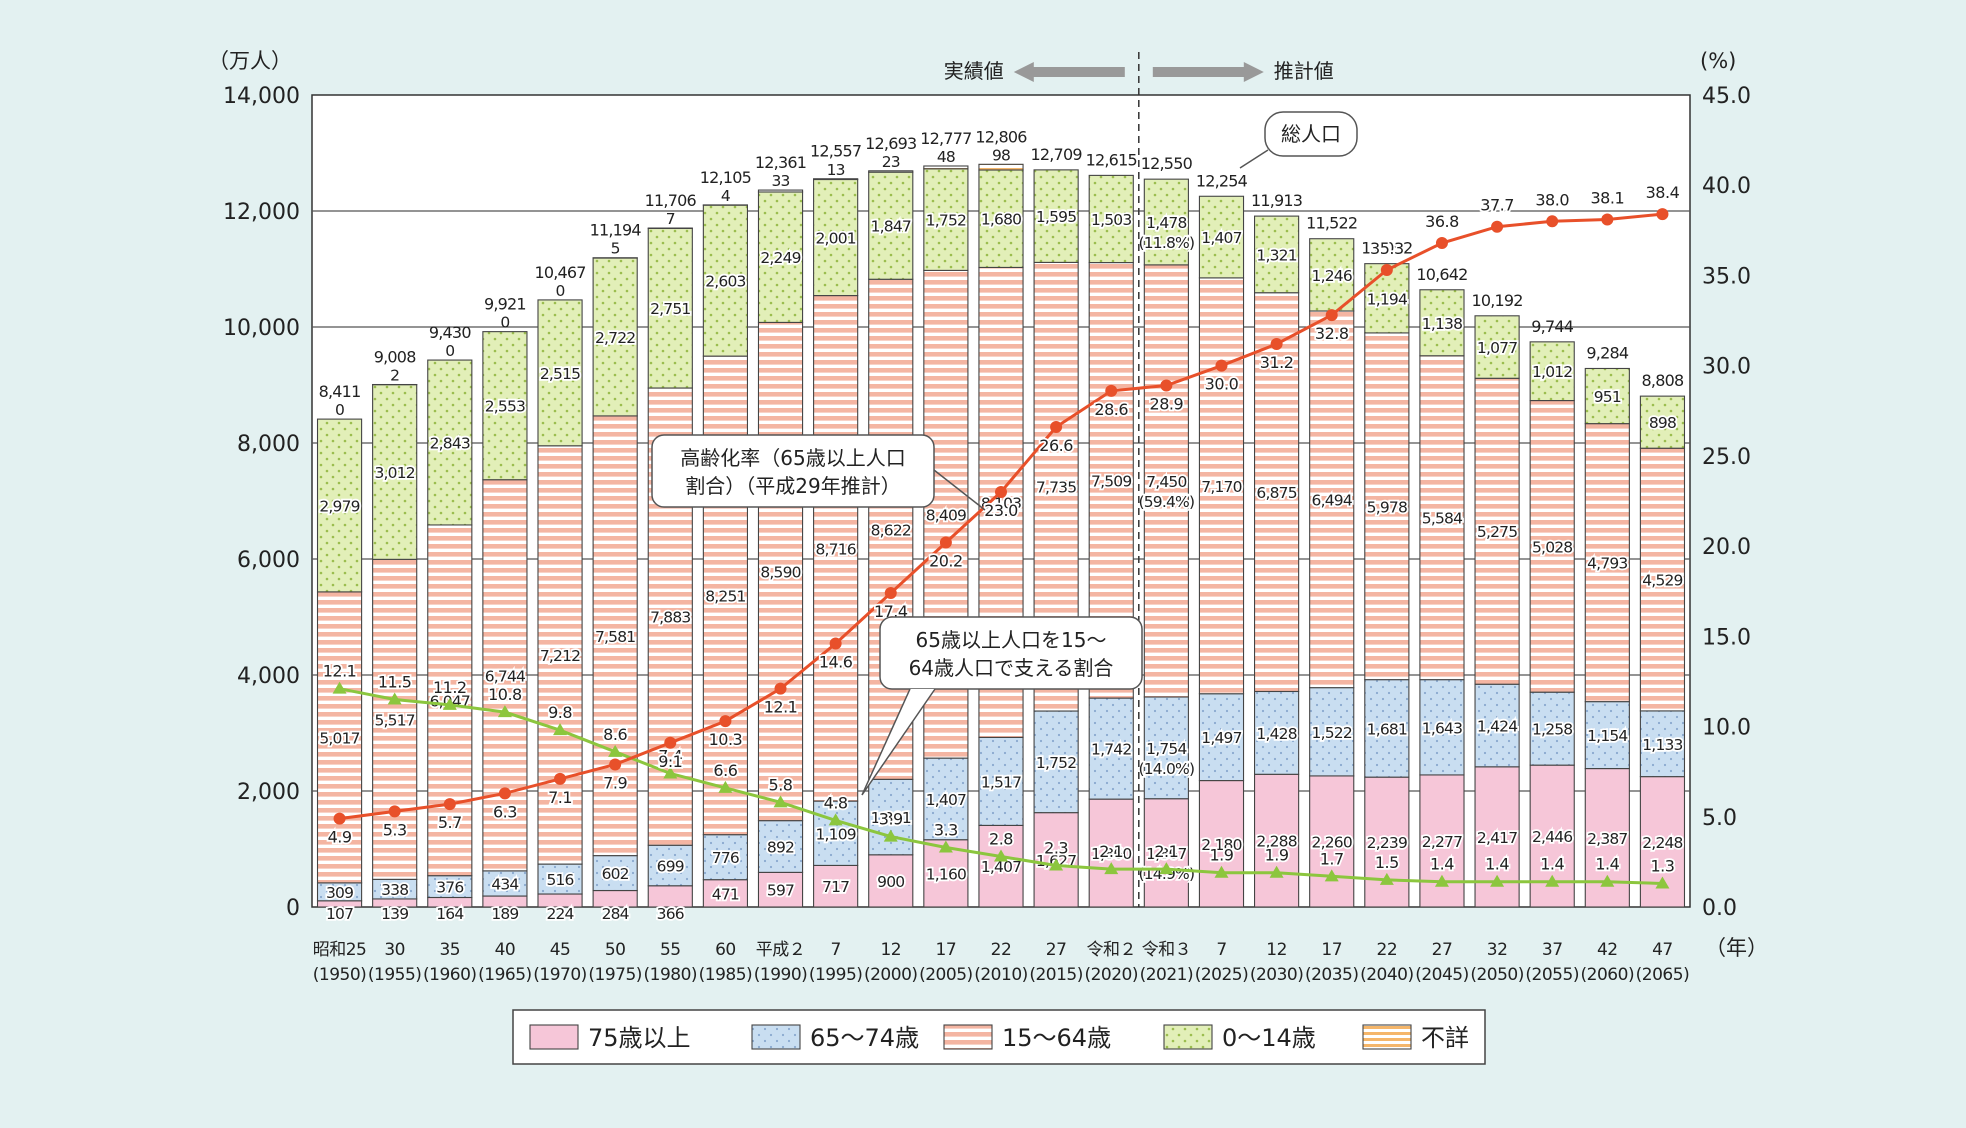 This screenshot has width=1966, height=1128. What do you see at coordinates (1167, 975) in the screenshot?
I see `x-tick-year: (2021)` at bounding box center [1167, 975].